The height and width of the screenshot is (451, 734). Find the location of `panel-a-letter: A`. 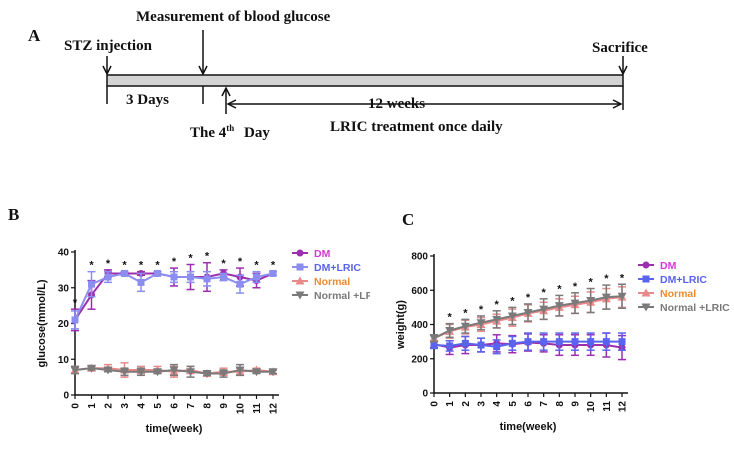

panel-a-letter: A is located at coordinates (34, 35).